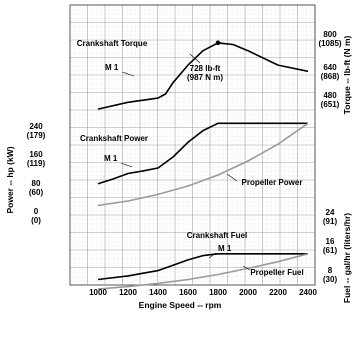 The height and width of the screenshot is (347, 356). Describe the element at coordinates (36, 159) in the screenshot. I see `power-tick-label: 160 (119)` at that location.